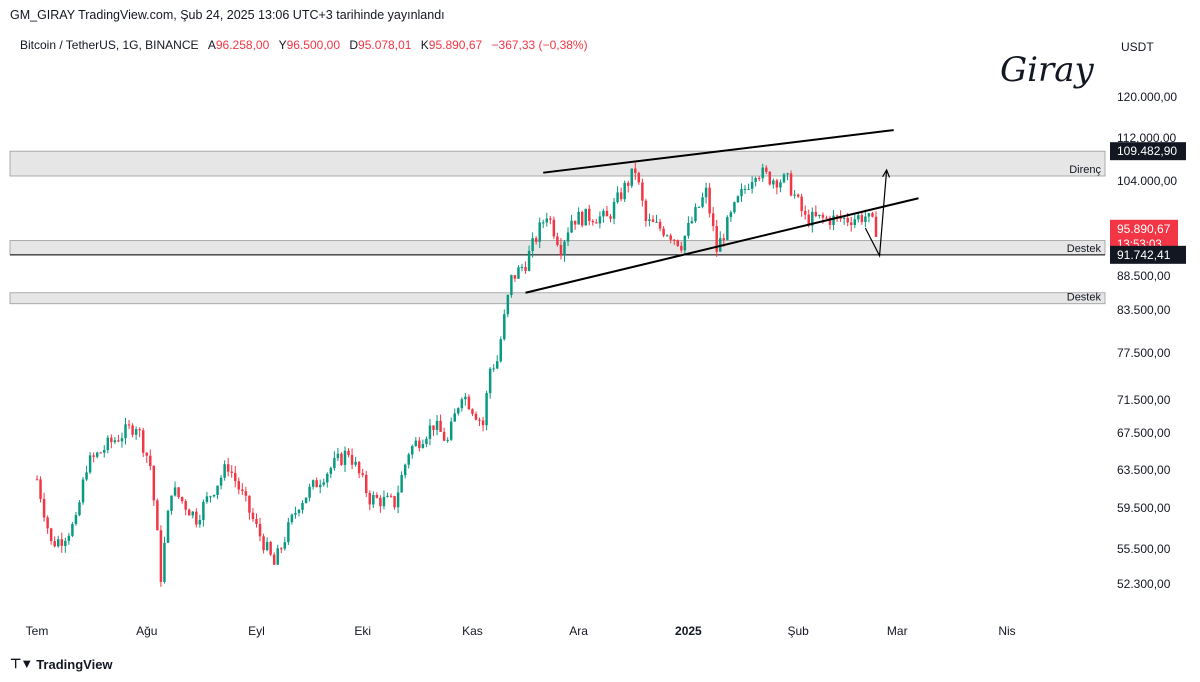 This screenshot has width=1200, height=682. What do you see at coordinates (37, 631) in the screenshot?
I see `x-tick-label: Tem` at bounding box center [37, 631].